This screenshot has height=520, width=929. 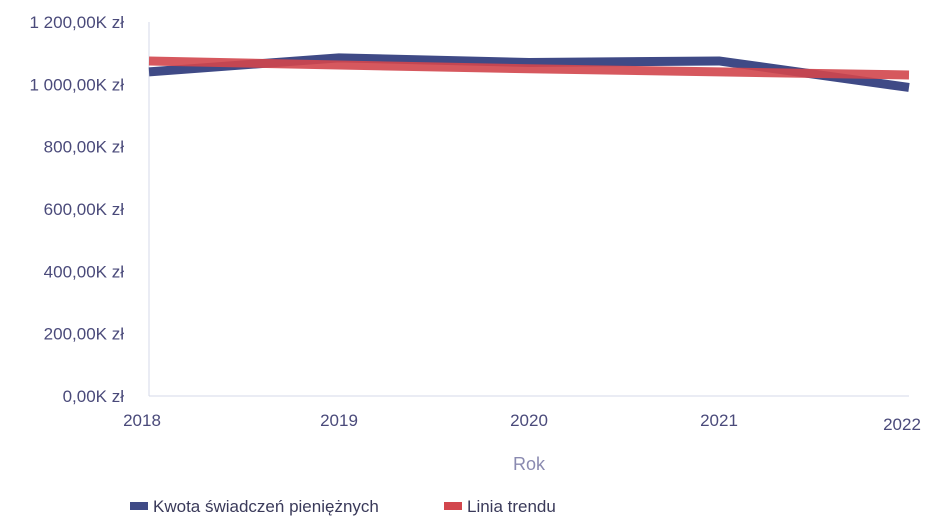 I want to click on x-tick-label: 2020, so click(x=529, y=420).